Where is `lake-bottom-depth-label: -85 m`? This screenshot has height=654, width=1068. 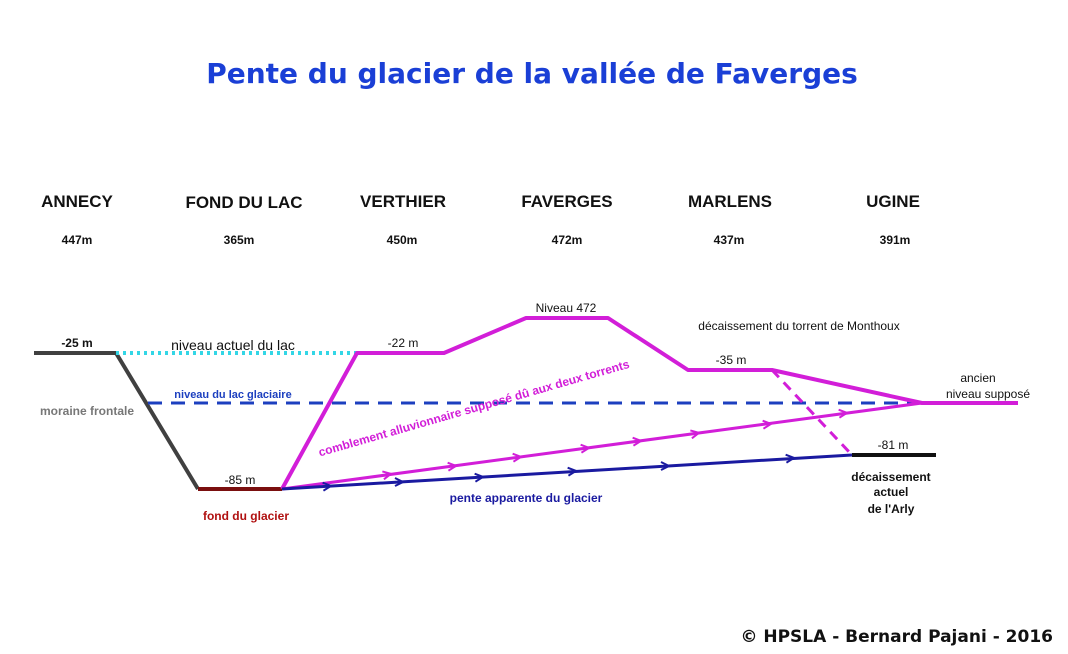 lake-bottom-depth-label: -85 m is located at coordinates (240, 480).